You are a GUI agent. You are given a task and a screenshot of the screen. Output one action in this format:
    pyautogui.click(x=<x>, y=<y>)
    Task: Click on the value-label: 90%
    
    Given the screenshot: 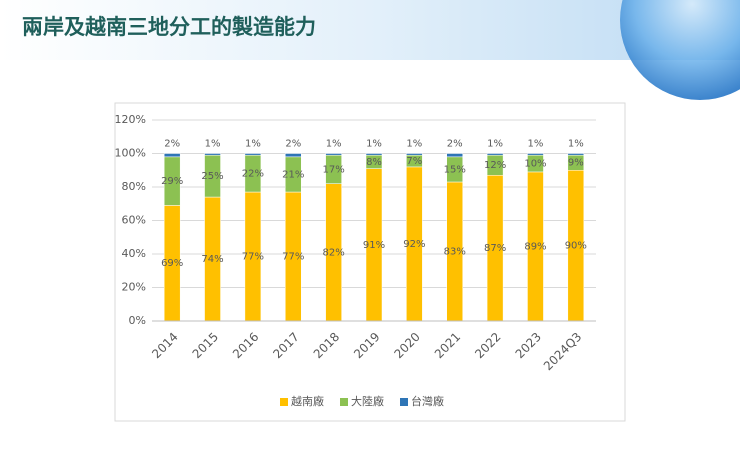 What is the action you would take?
    pyautogui.click(x=576, y=246)
    